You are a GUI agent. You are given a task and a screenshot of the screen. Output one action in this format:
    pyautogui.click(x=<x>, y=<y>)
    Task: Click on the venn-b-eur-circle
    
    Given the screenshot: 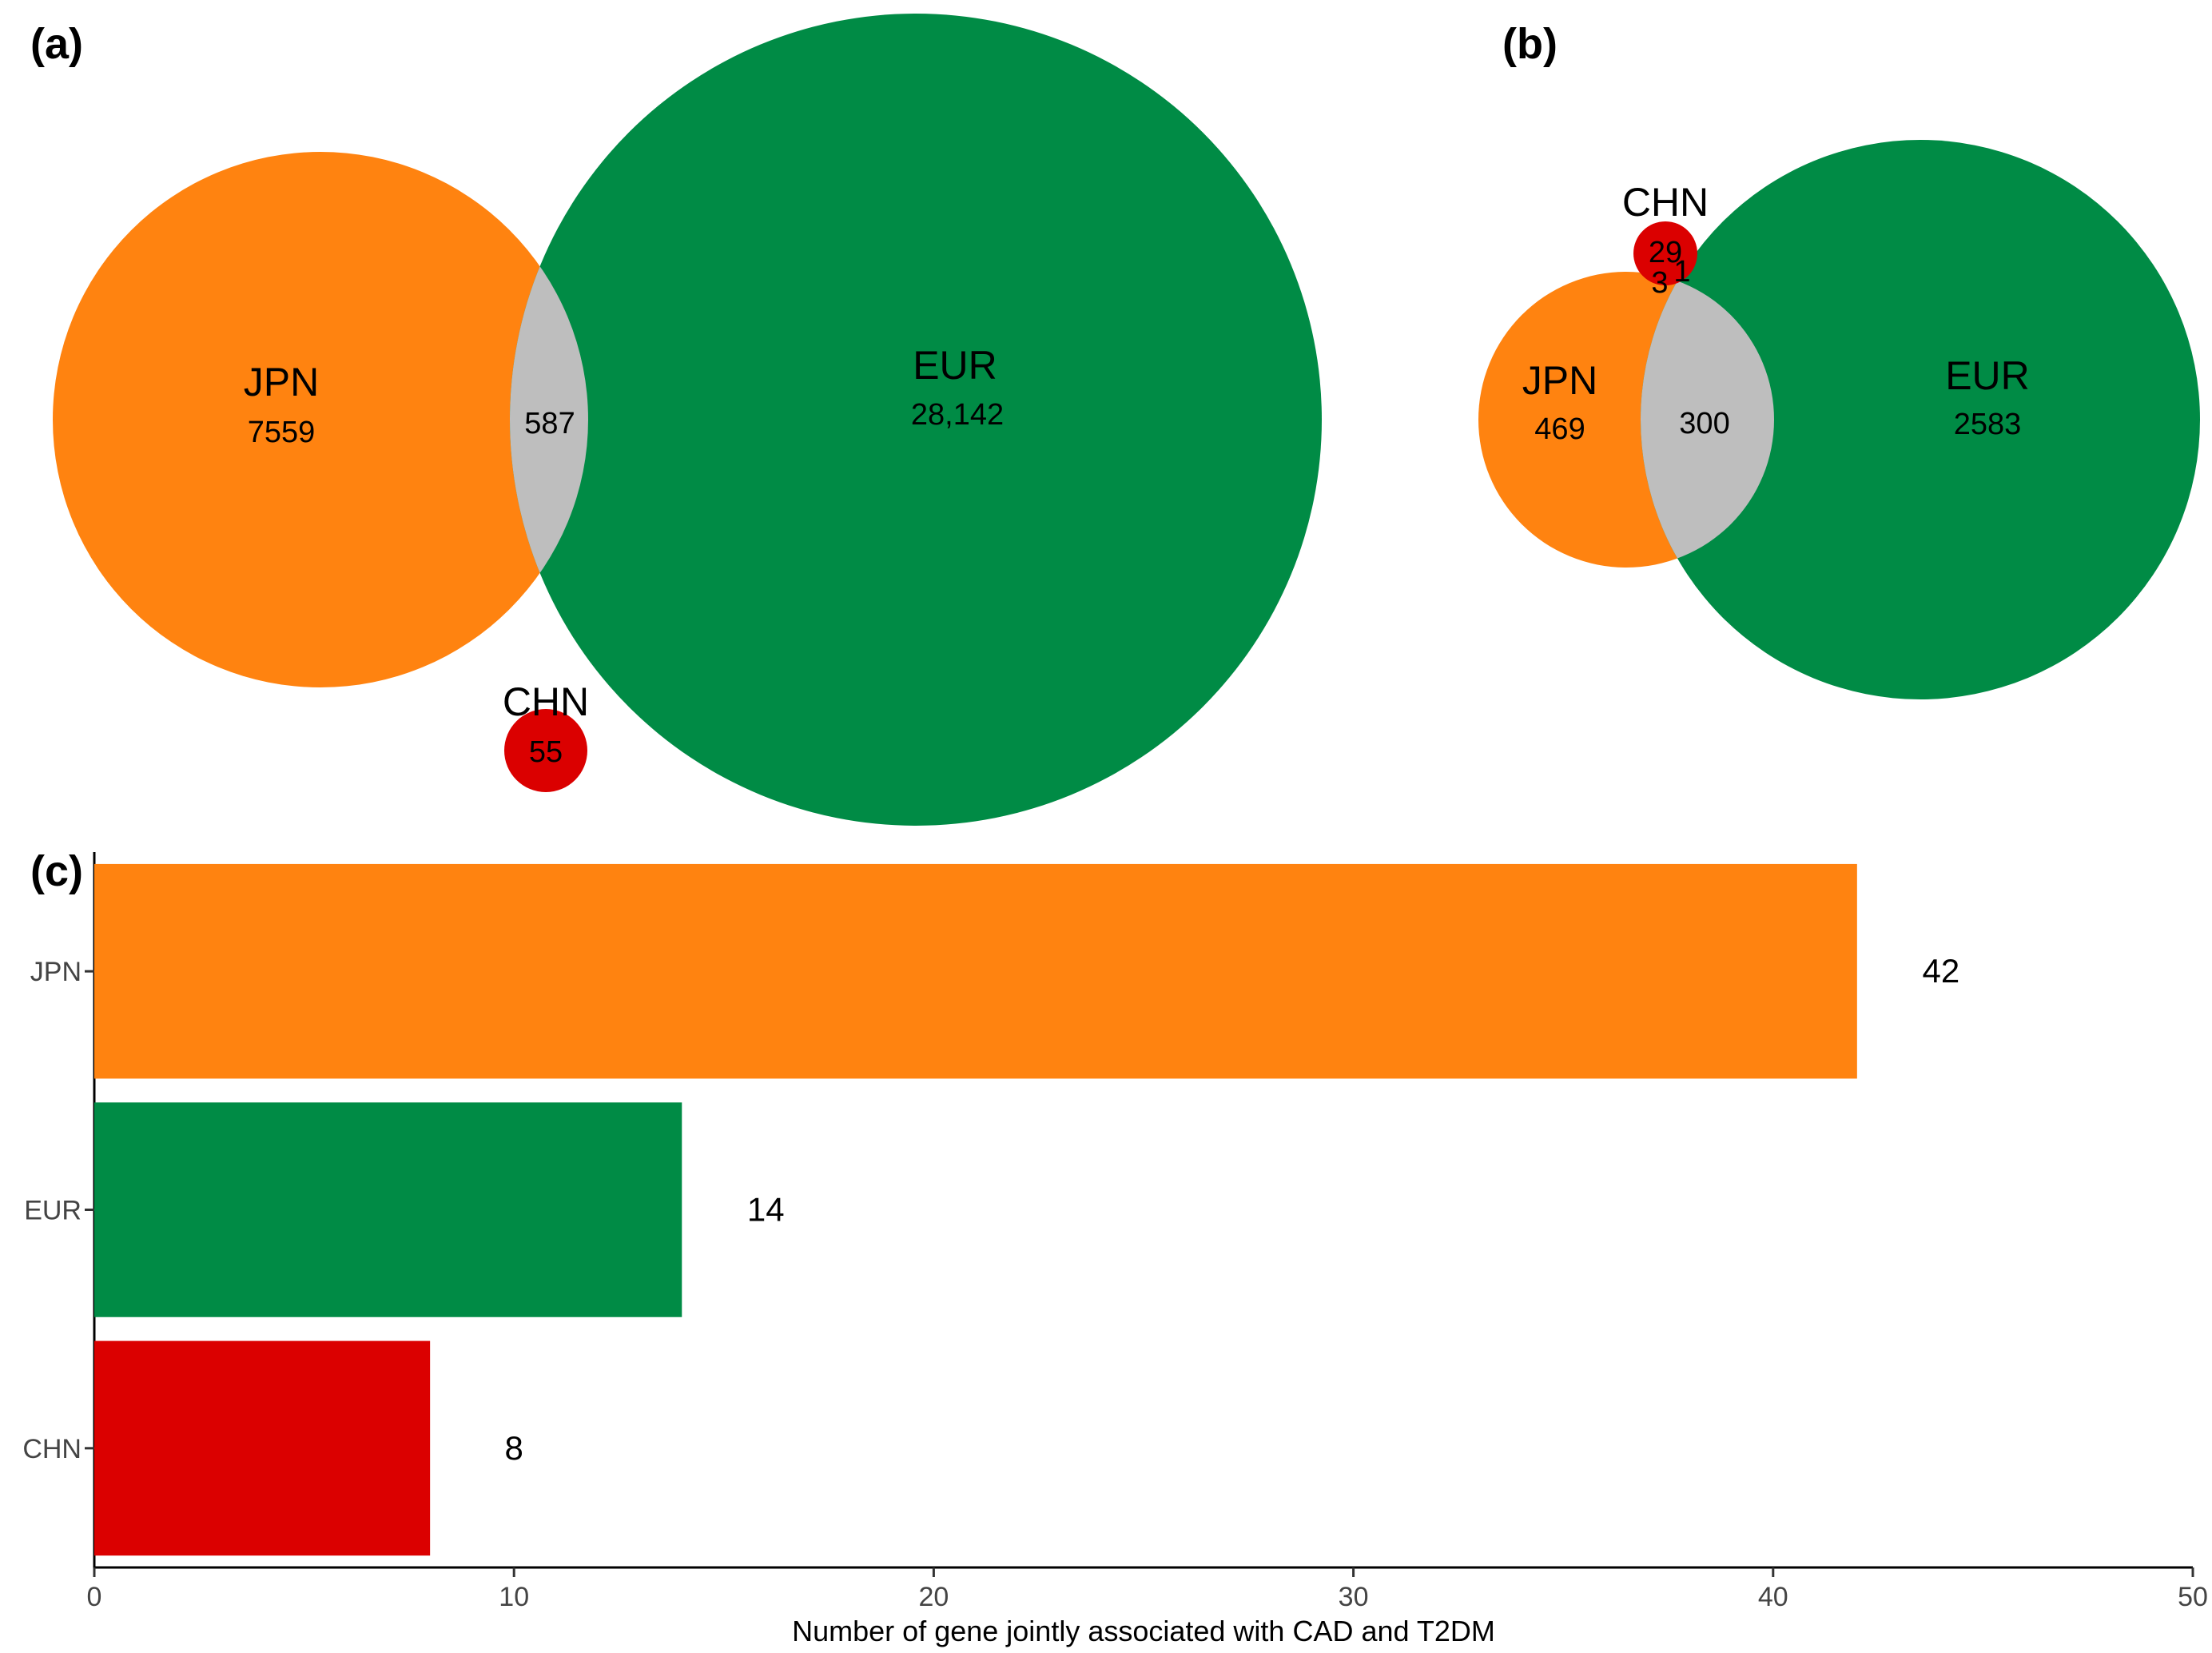 What is the action you would take?
    pyautogui.click(x=1920, y=420)
    